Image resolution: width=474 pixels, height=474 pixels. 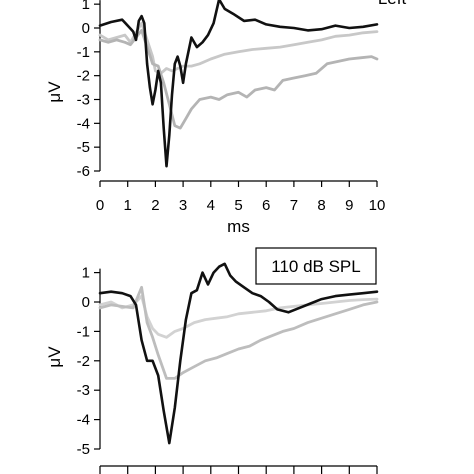 I want to click on x-tick-label: 4, so click(x=211, y=205).